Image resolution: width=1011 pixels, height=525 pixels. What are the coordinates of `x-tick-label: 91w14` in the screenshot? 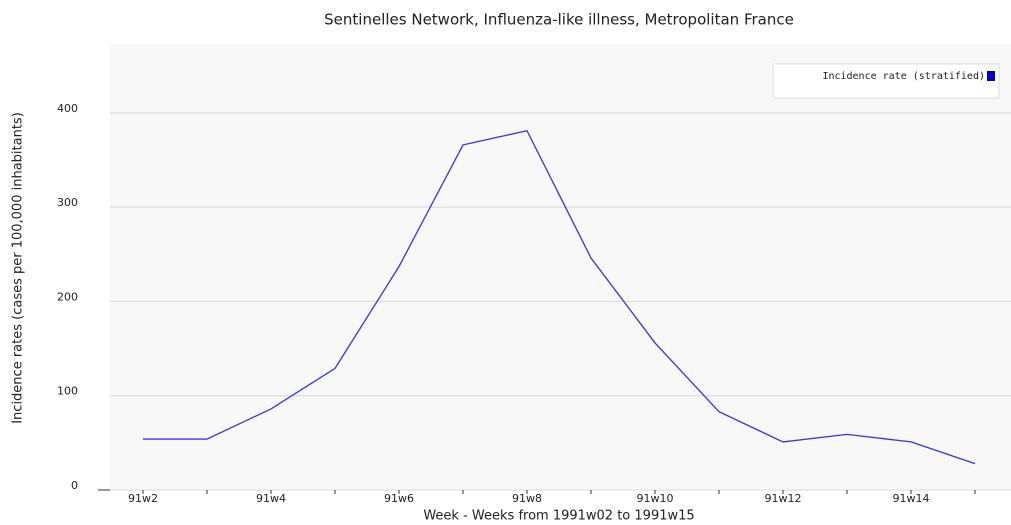 It's located at (911, 498).